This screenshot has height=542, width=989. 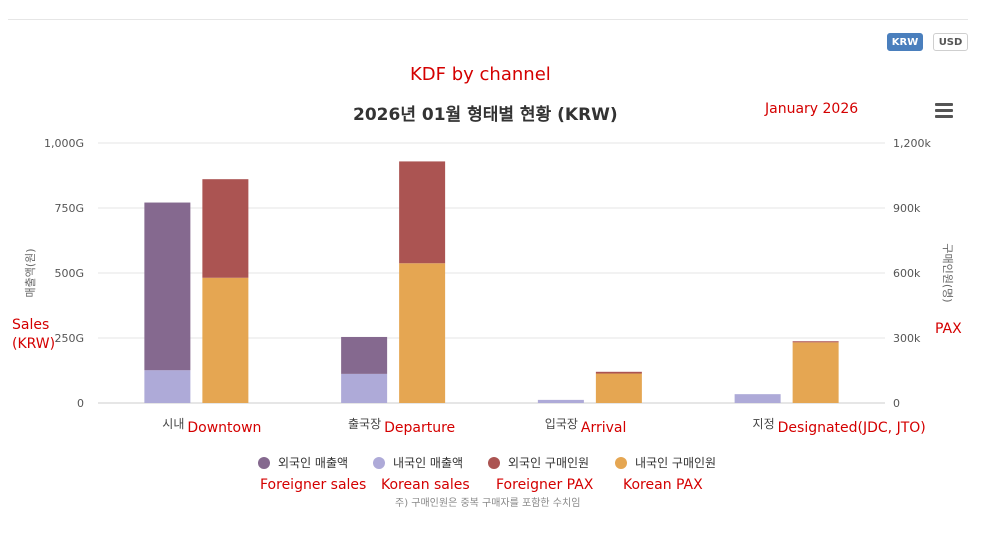 I want to click on y-tick-label-left: 0, so click(x=80, y=403).